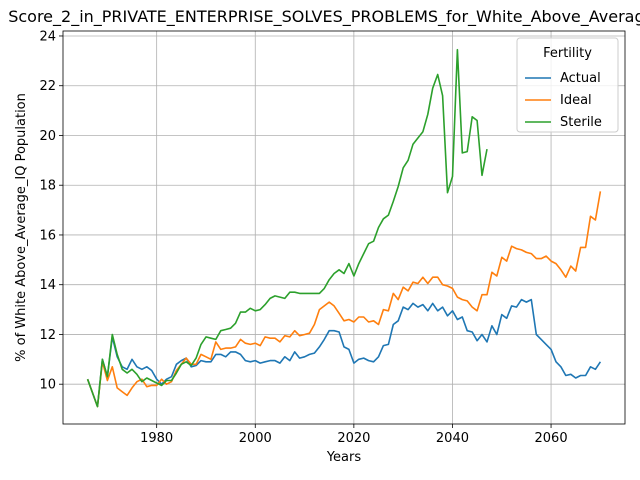 Image resolution: width=640 pixels, height=480 pixels. Describe the element at coordinates (452, 438) in the screenshot. I see `x-tick-label: 2040` at that location.